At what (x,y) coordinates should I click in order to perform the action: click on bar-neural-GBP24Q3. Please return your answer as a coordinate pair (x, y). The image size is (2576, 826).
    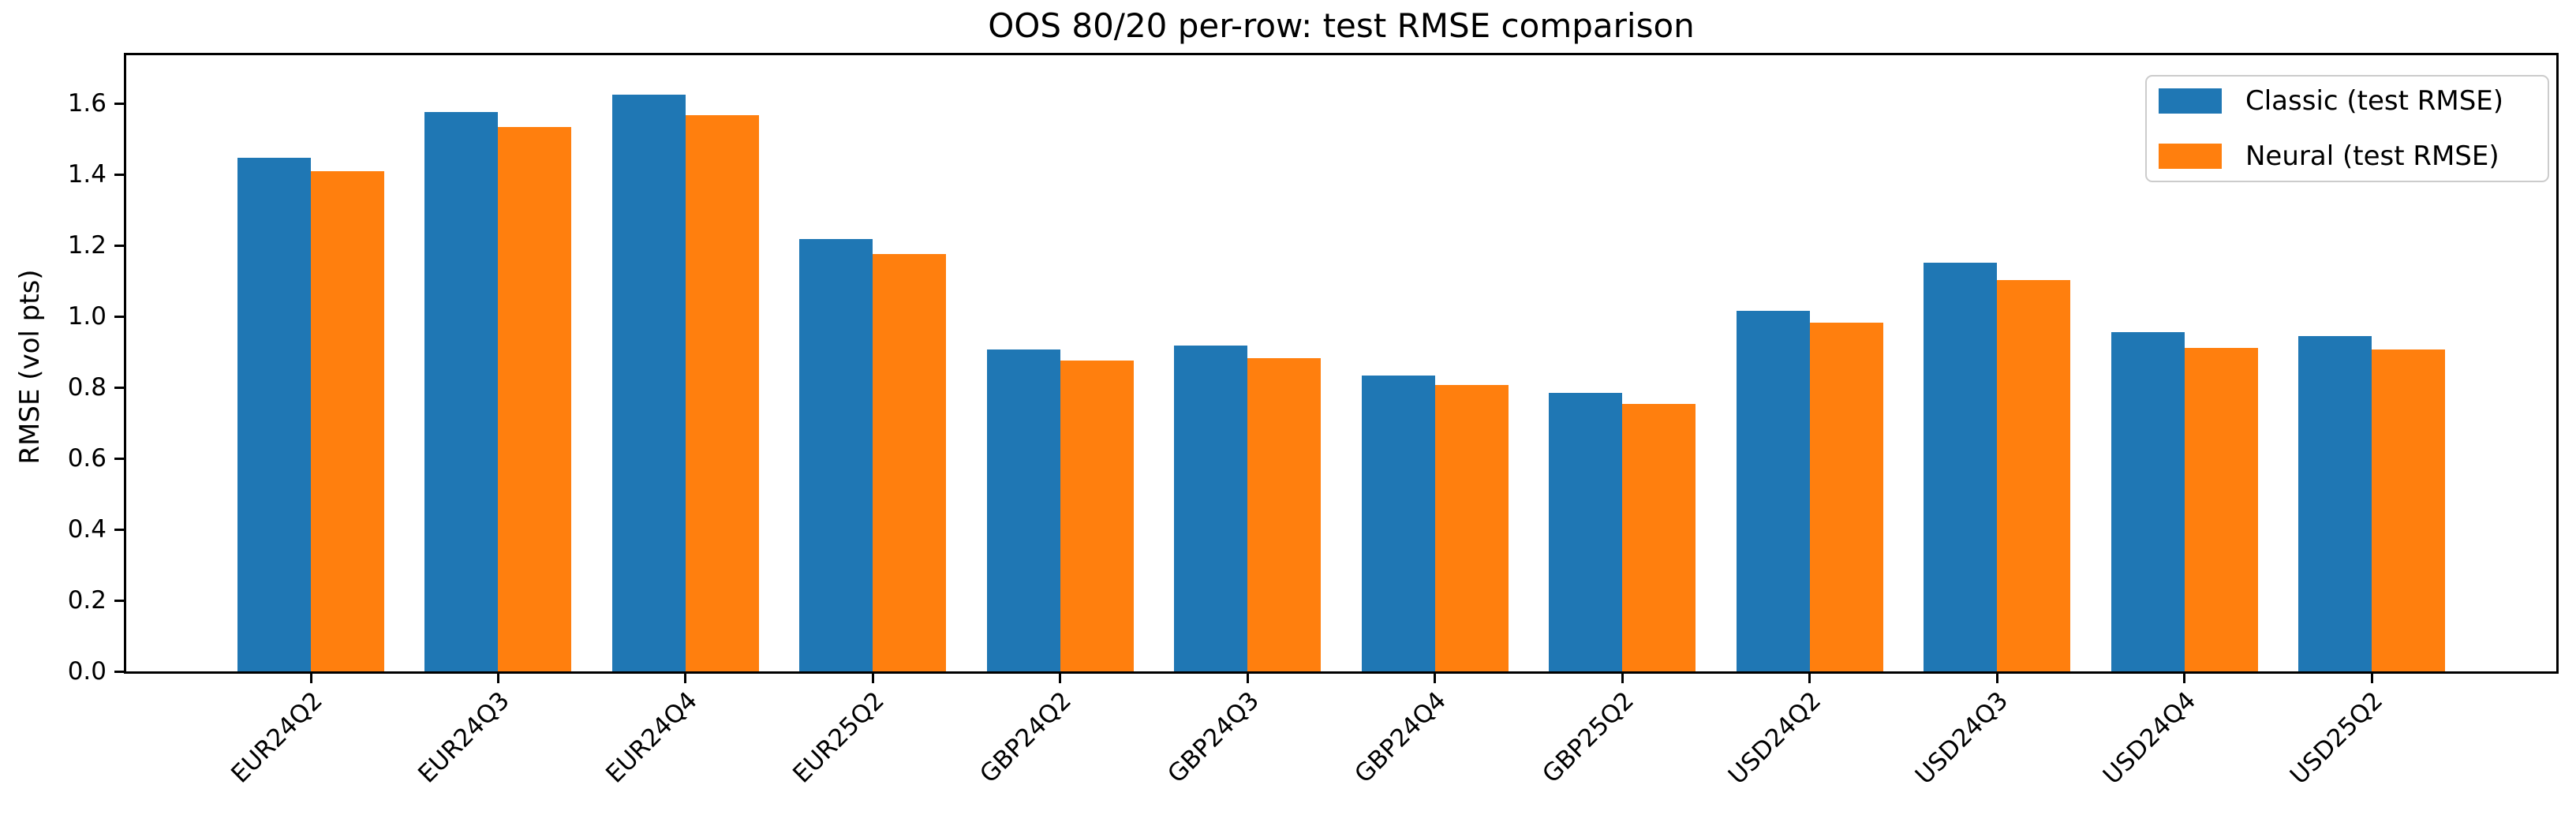
    Looking at the image, I should click on (1284, 514).